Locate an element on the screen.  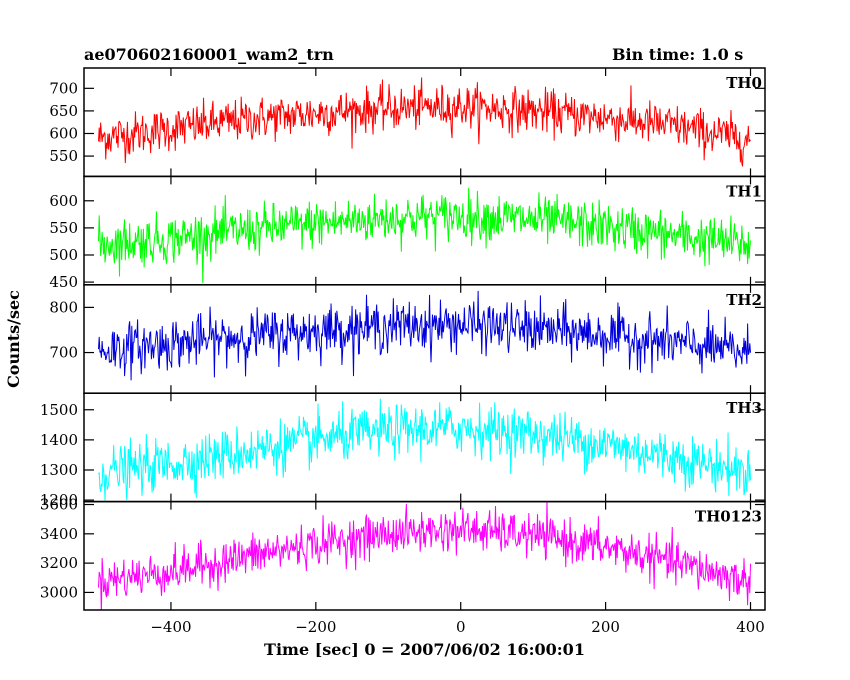
x-tick-label: −200 is located at coordinates (315, 627).